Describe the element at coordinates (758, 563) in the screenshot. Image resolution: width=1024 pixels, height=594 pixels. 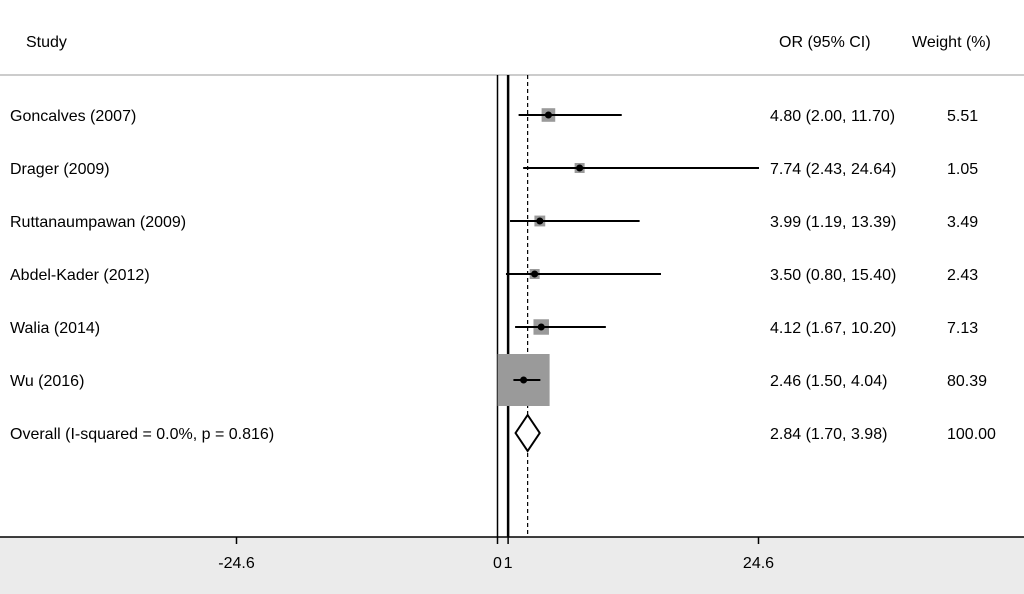
I see `x-tick-label: 24.6` at that location.